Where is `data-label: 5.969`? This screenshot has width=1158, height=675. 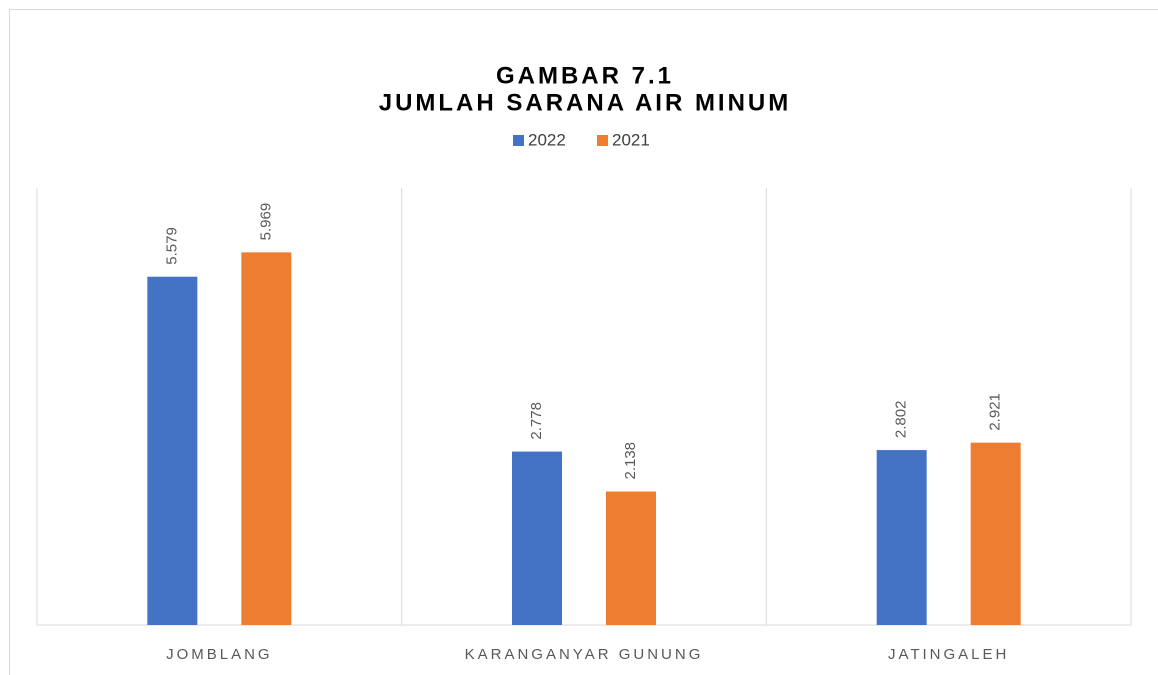
data-label: 5.969 is located at coordinates (265, 222).